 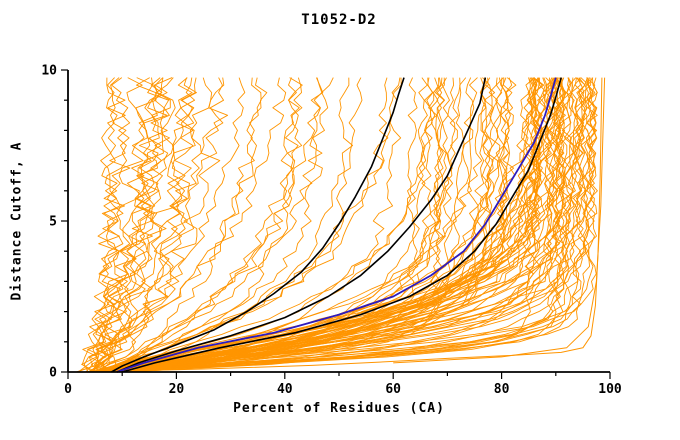 What do you see at coordinates (610, 389) in the screenshot?
I see `x-tick-label: 100` at bounding box center [610, 389].